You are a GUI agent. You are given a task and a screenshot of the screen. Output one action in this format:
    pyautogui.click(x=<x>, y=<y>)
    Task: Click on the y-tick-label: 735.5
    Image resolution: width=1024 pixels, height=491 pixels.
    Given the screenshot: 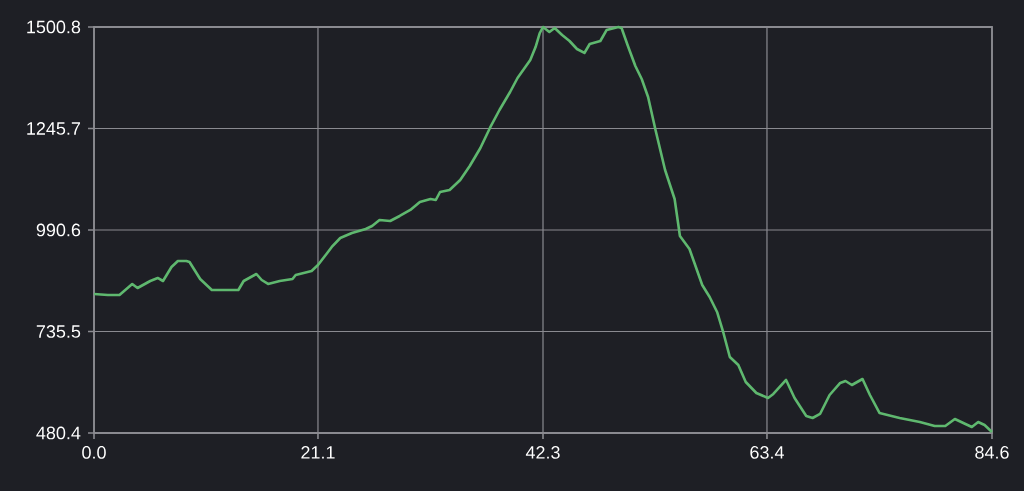 What is the action you would take?
    pyautogui.click(x=58, y=331)
    